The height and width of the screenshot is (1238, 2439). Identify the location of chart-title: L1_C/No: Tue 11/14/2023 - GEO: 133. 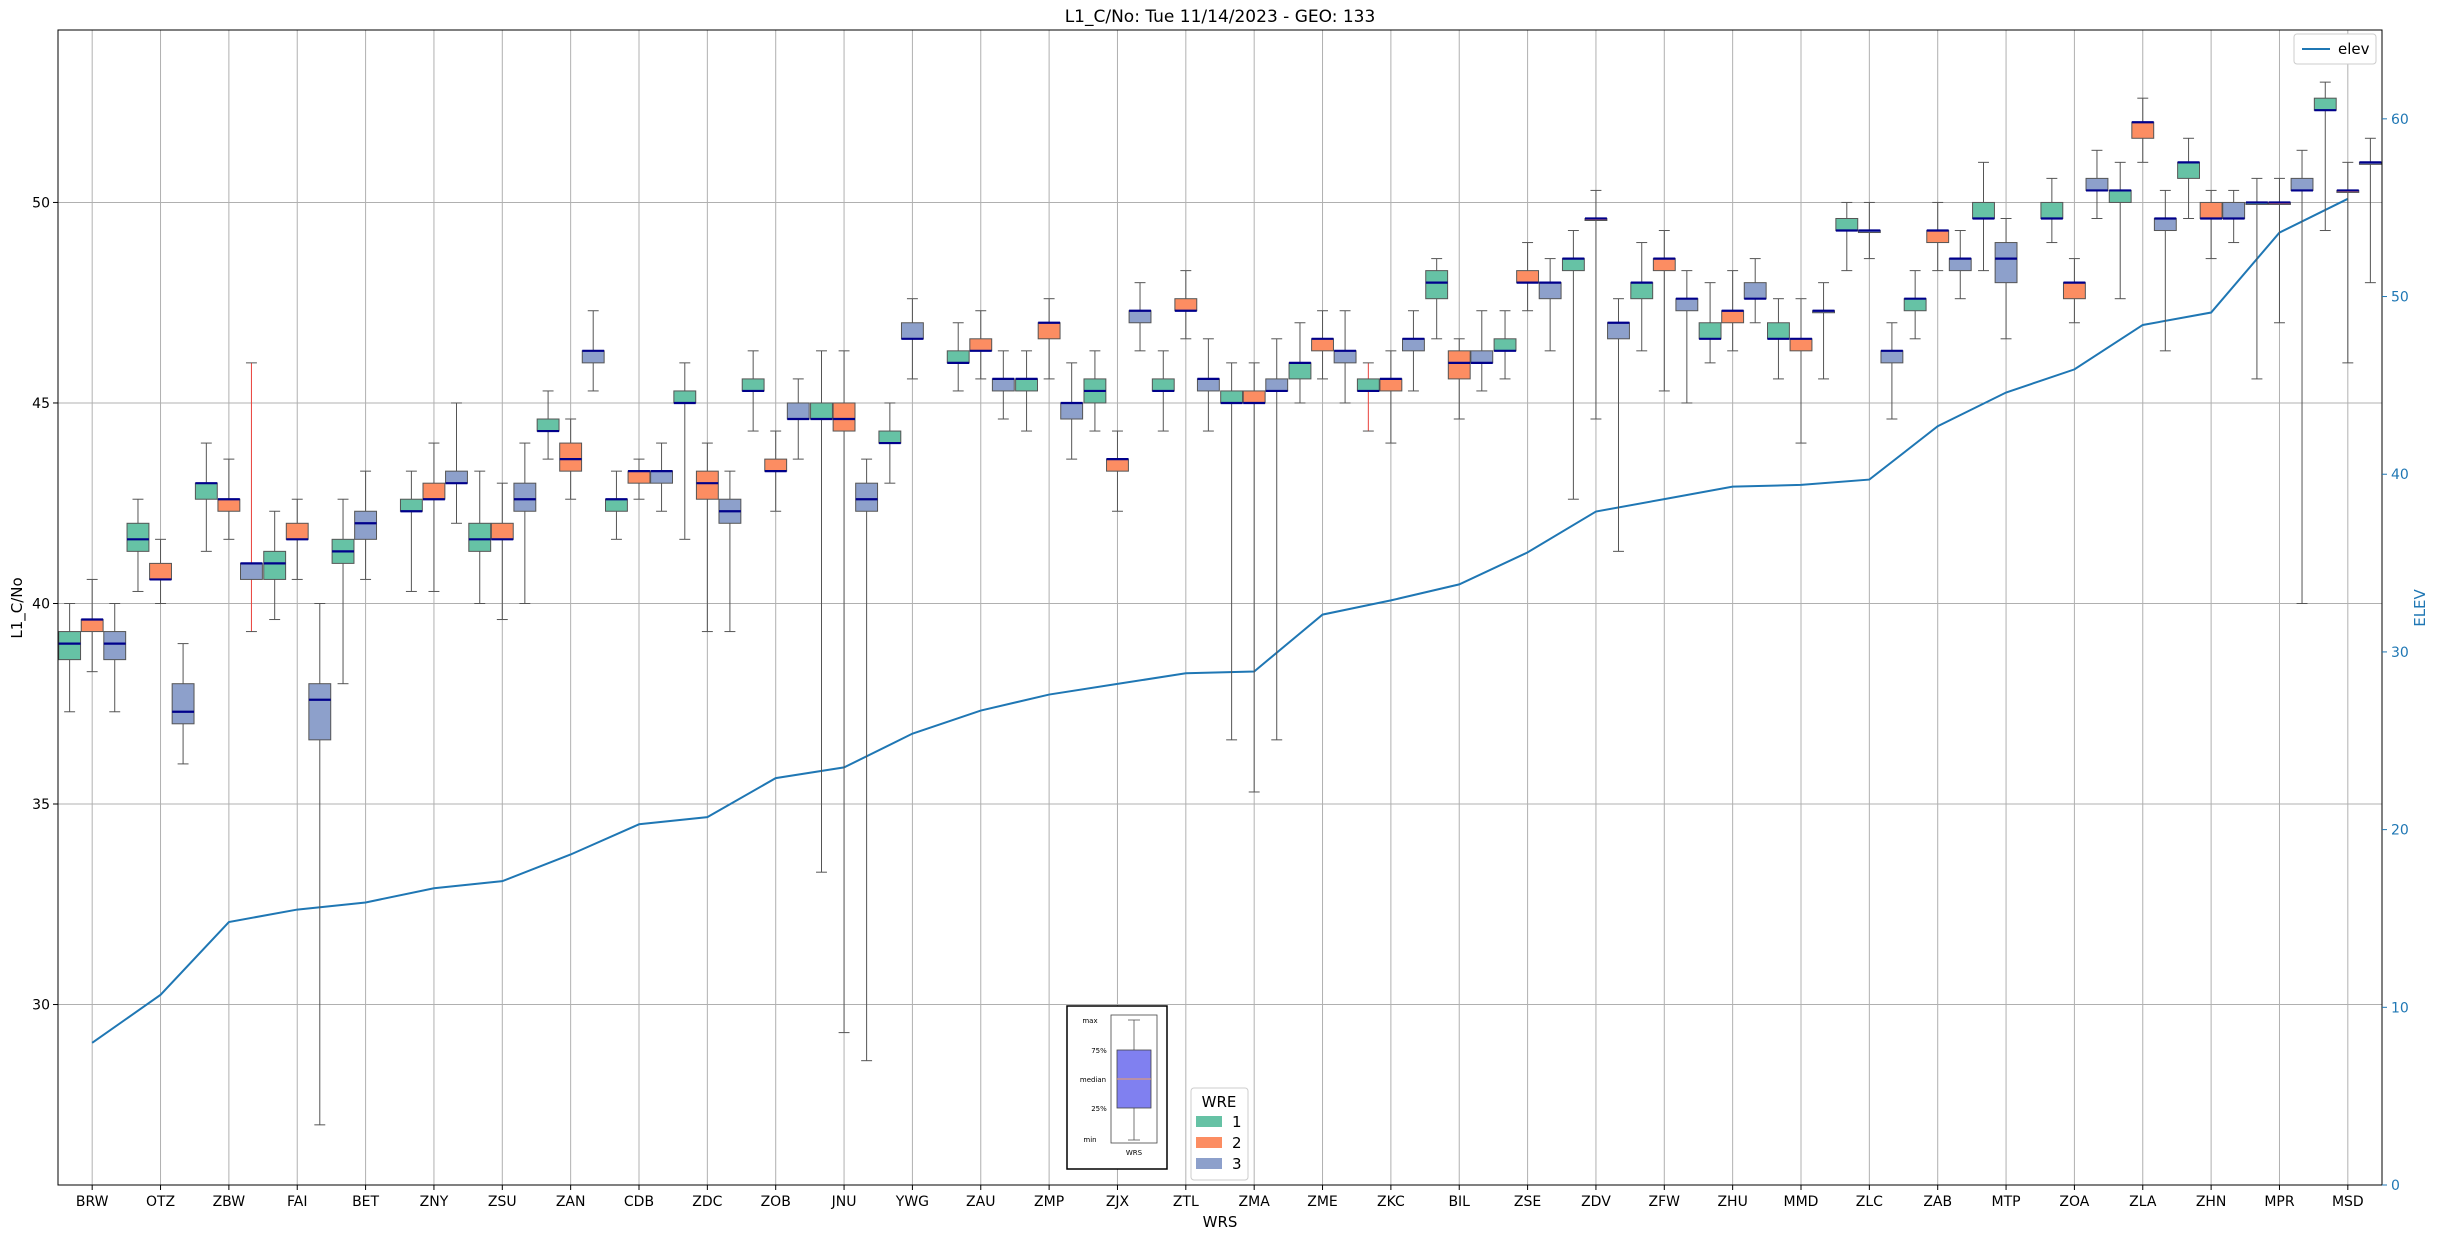
(1220, 17).